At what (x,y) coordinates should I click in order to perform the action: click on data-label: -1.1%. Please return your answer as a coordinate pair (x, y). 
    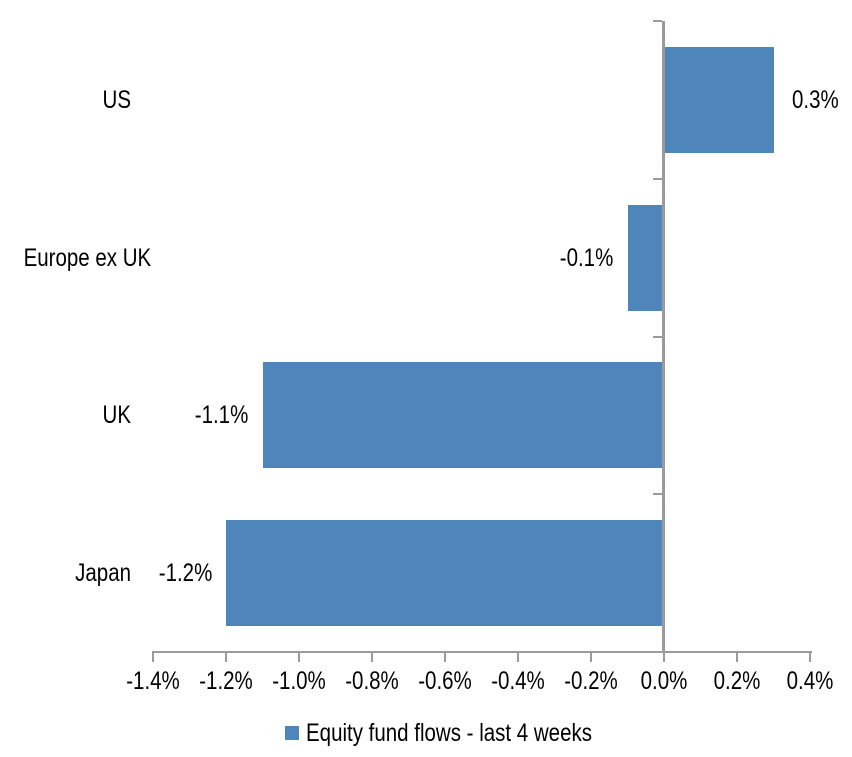
    Looking at the image, I should click on (221, 415).